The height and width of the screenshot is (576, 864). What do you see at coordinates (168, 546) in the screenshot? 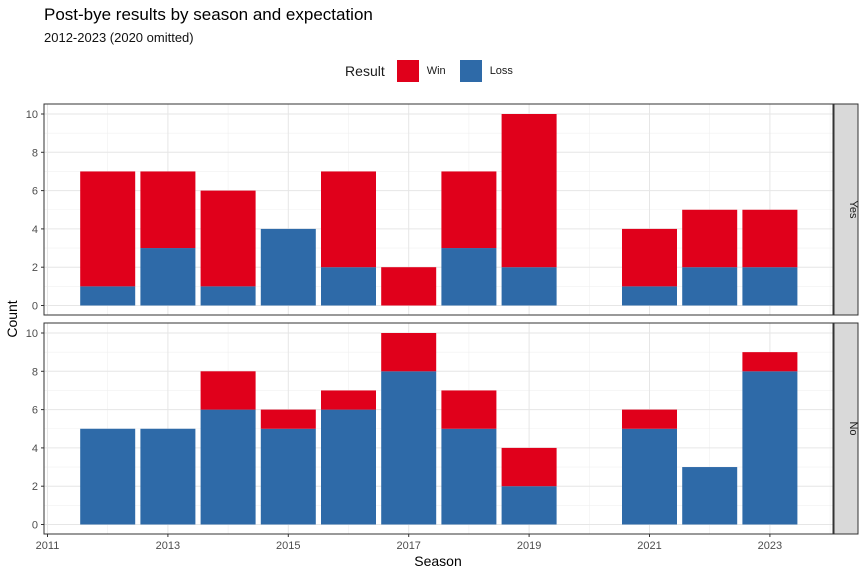
I see `x-tick-label: 2013` at bounding box center [168, 546].